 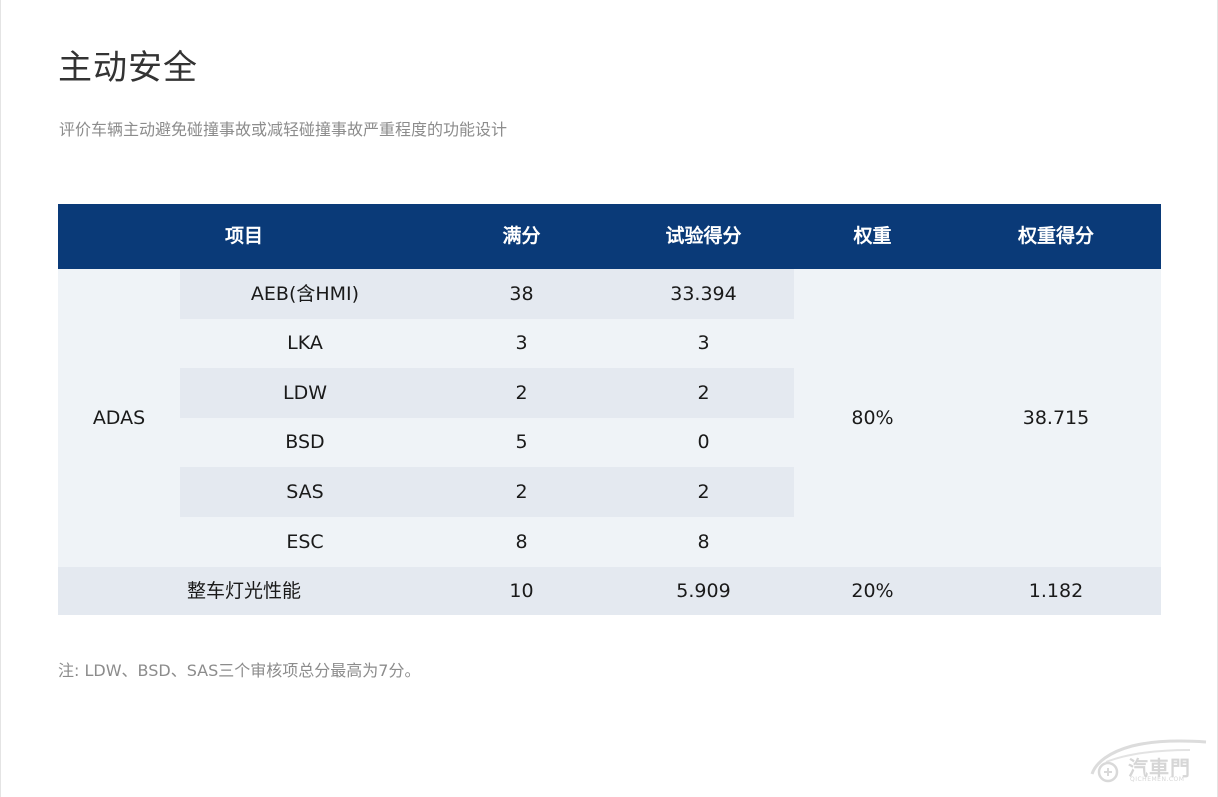 What do you see at coordinates (304, 393) in the screenshot?
I see `item-name: LDW` at bounding box center [304, 393].